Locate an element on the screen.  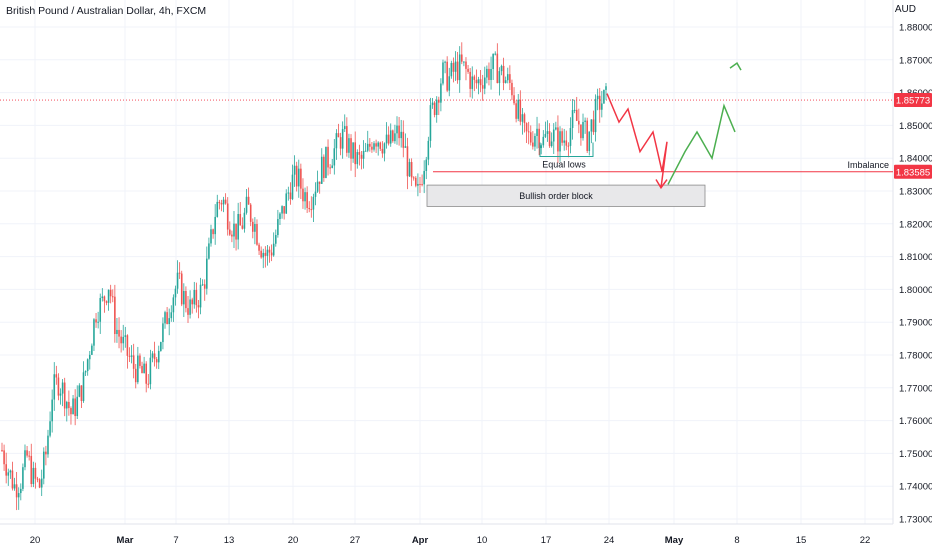
imbalance-price-tag-text: 1.83585 is located at coordinates (913, 172).